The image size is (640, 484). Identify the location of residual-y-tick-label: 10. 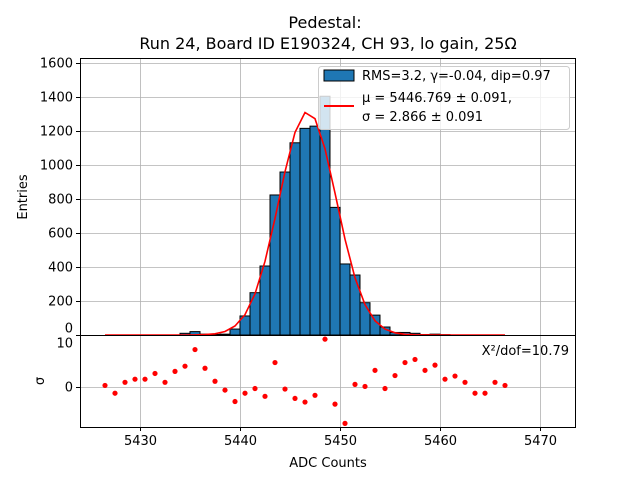
(64, 344).